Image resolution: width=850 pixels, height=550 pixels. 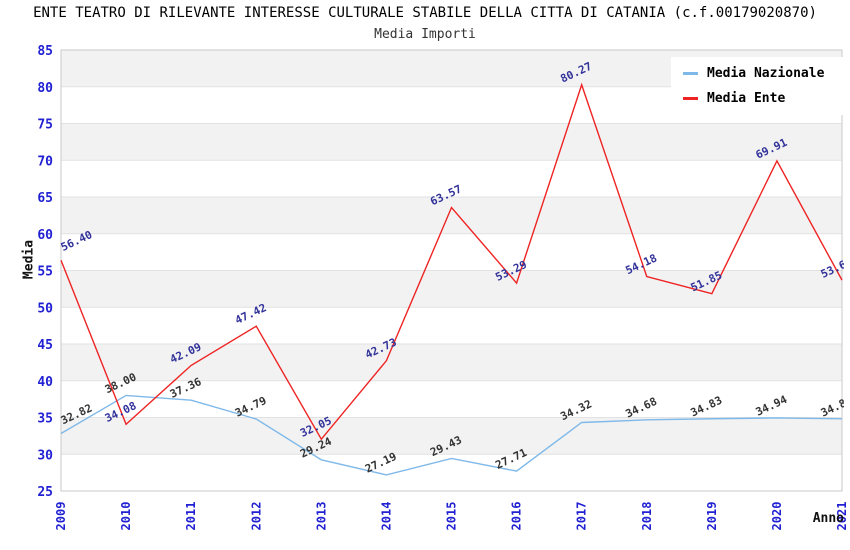 I want to click on x-tick-label: 2020, so click(x=777, y=516).